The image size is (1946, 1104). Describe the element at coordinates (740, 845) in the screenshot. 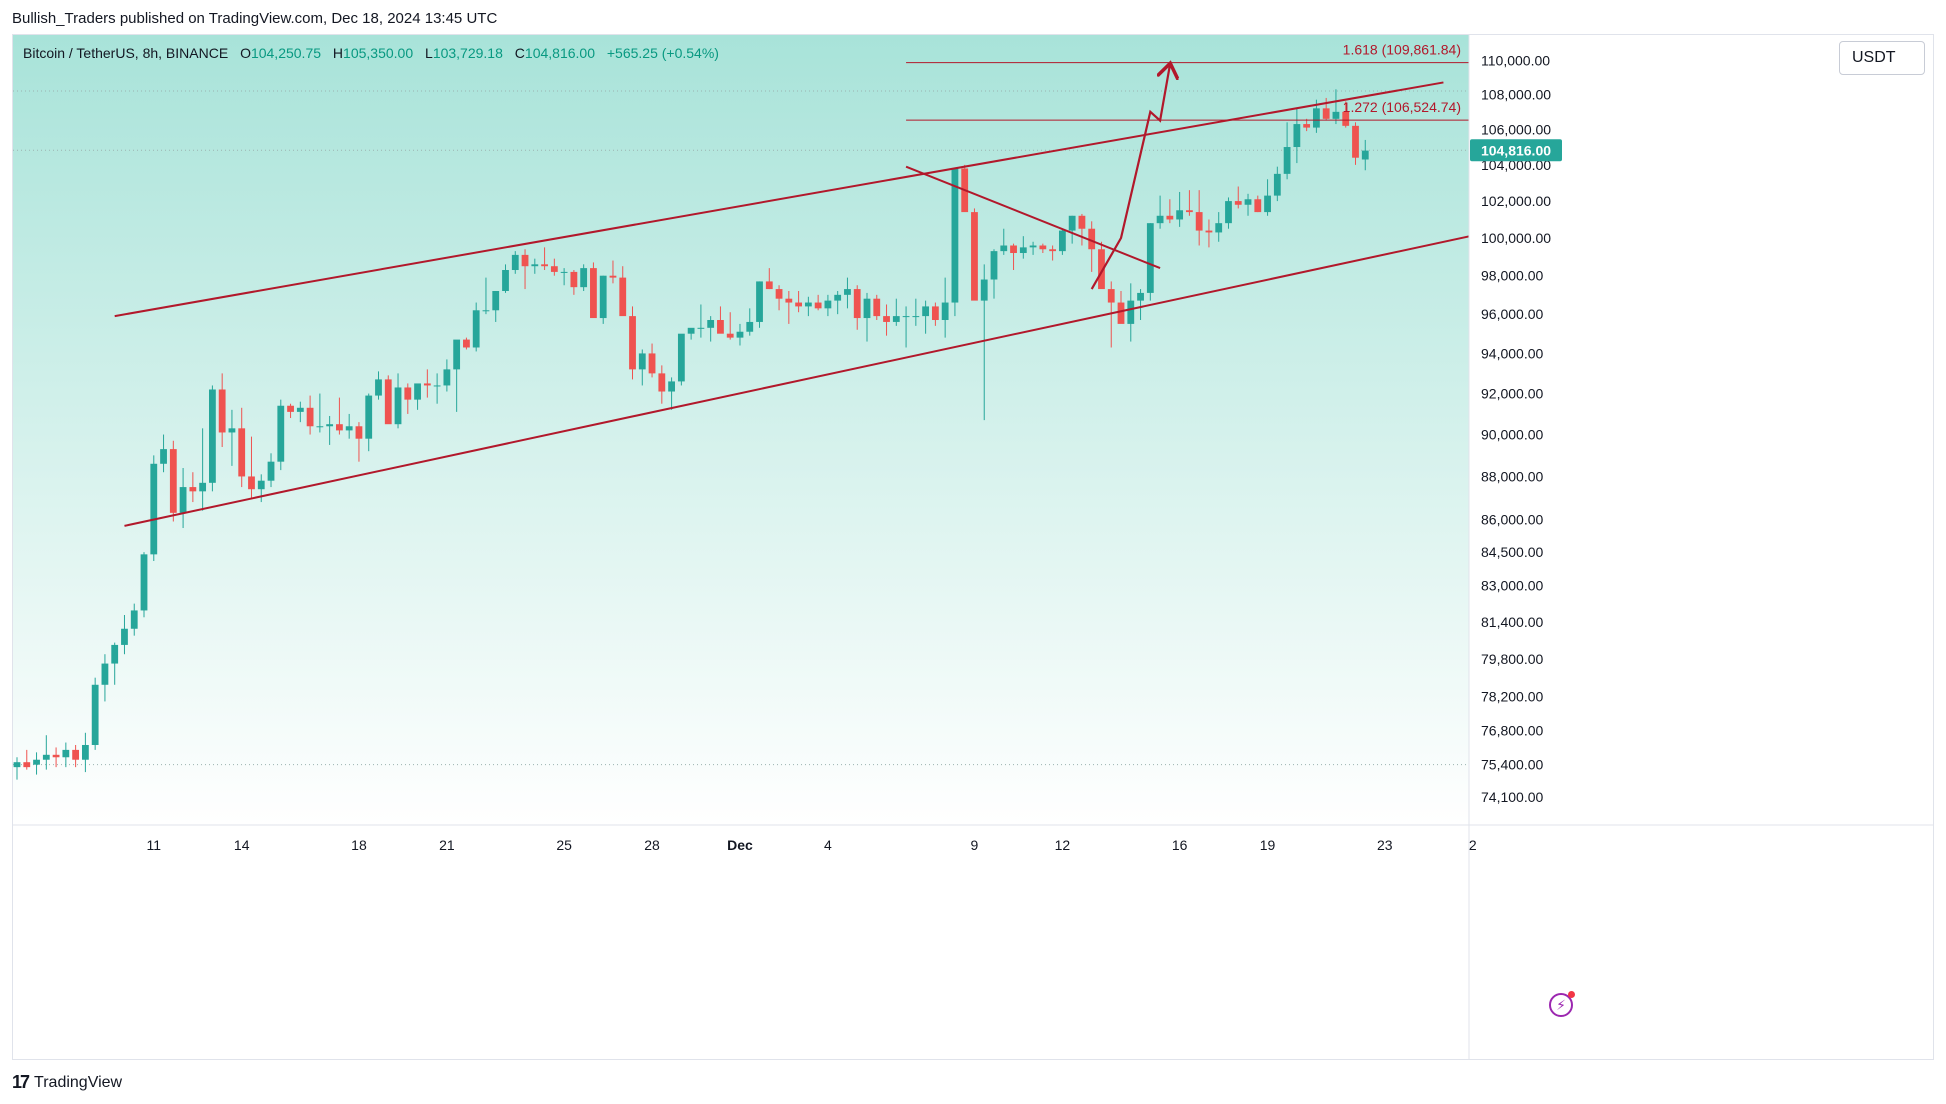

I see `x-tick-label-6: Dec` at that location.